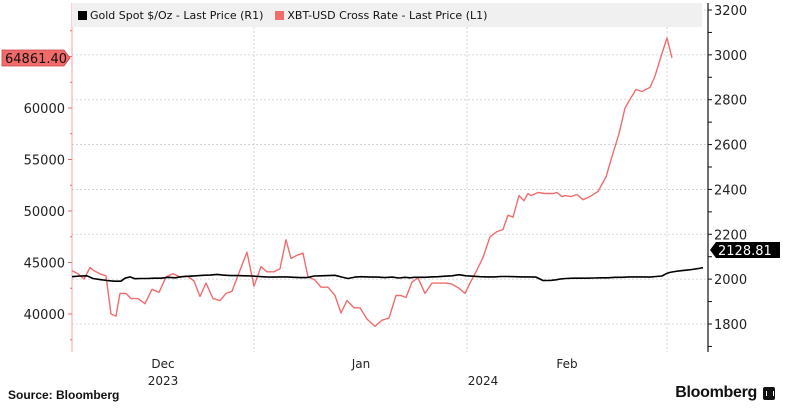 This screenshot has height=414, width=787. Describe the element at coordinates (730, 235) in the screenshot. I see `svg-text: 2200` at that location.